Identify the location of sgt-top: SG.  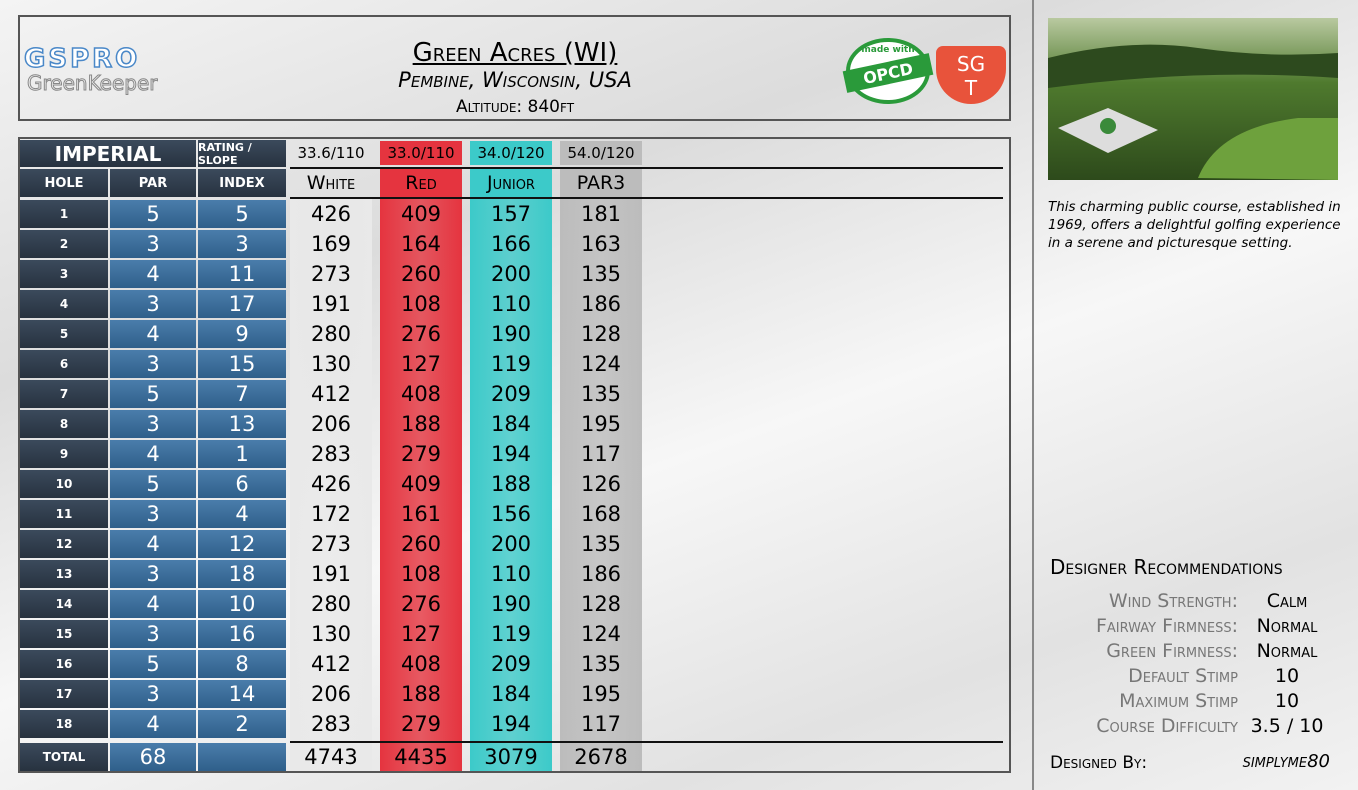
(971, 64).